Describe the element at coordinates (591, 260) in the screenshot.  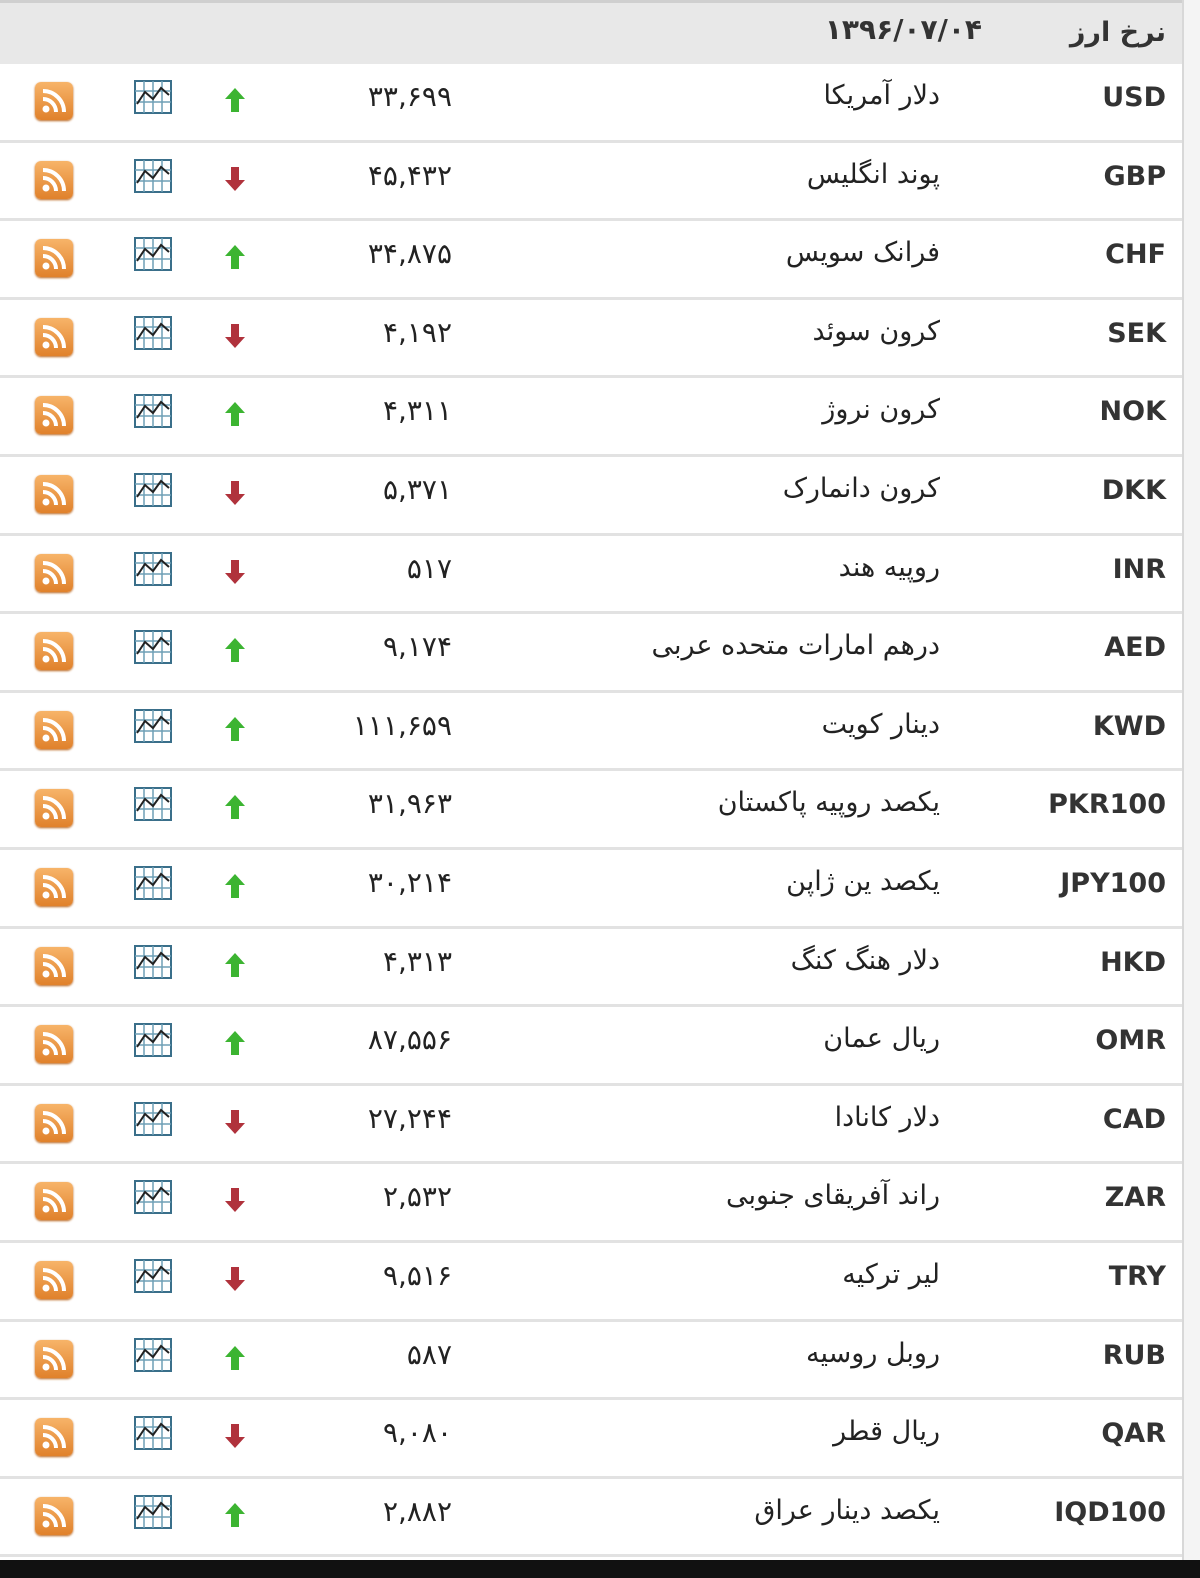
I see `table-row: CHF فرانک سویس ۳۴,۸۷۵` at that location.